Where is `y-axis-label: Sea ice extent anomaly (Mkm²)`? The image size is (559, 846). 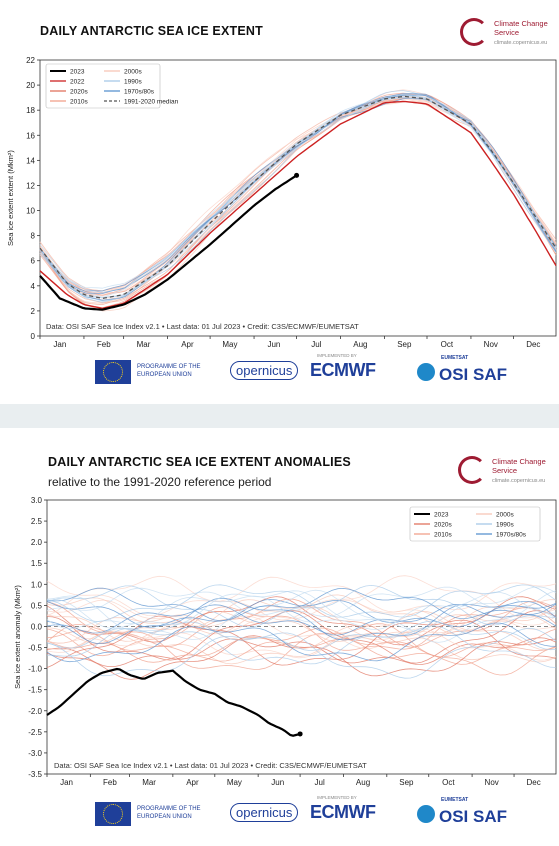 y-axis-label: Sea ice extent anomaly (Mkm²) is located at coordinates (17, 637).